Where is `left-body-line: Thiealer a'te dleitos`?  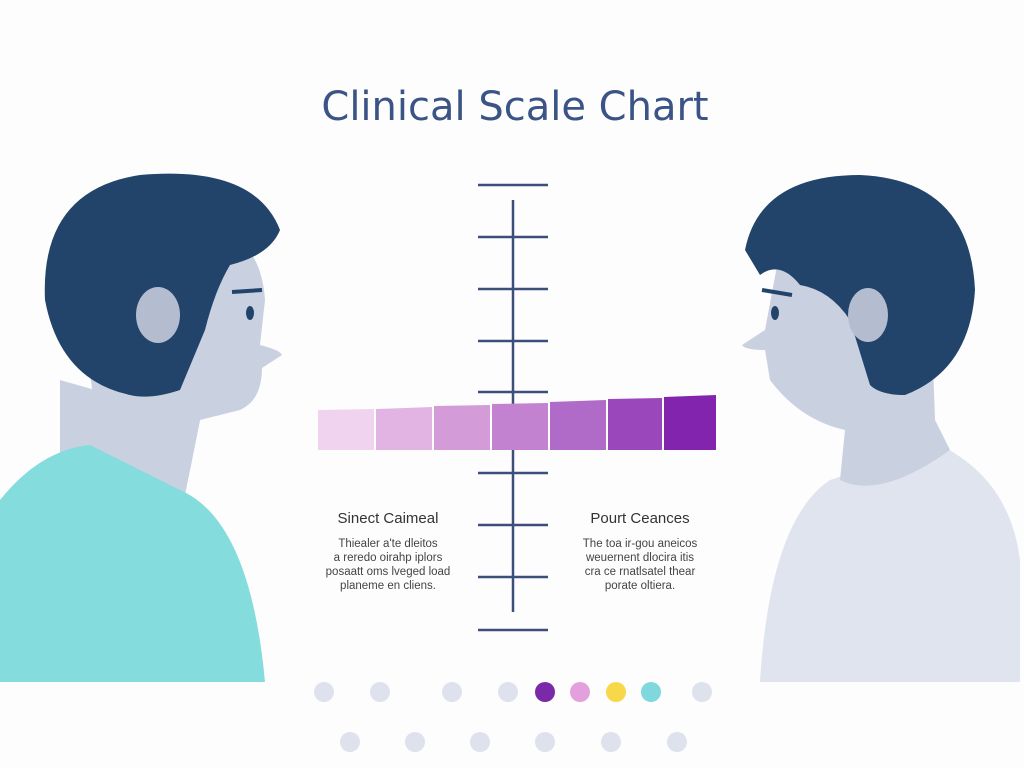 left-body-line: Thiealer a'te dleitos is located at coordinates (388, 544).